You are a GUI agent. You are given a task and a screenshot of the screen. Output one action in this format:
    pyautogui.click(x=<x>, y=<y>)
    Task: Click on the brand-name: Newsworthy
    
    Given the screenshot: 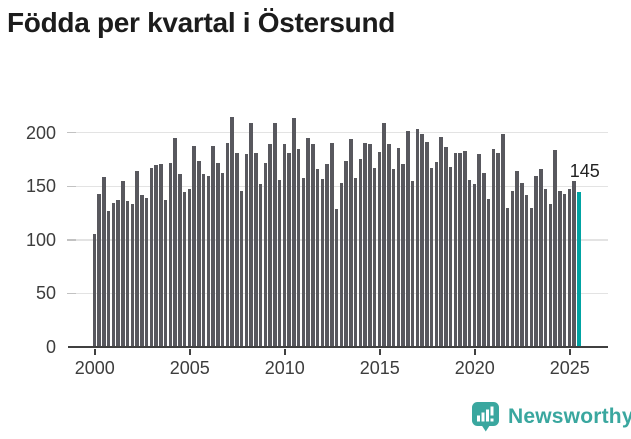 What is the action you would take?
    pyautogui.click(x=569, y=416)
    